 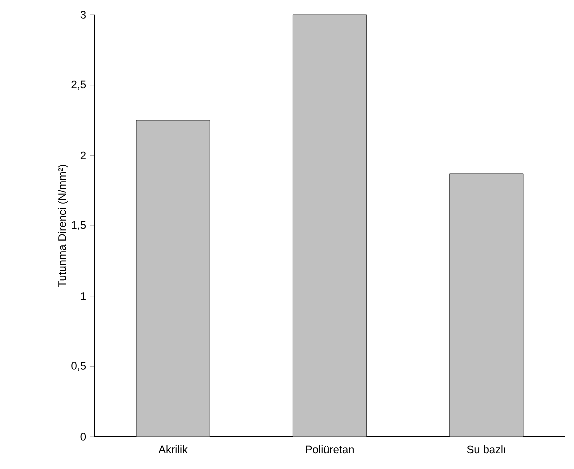 What do you see at coordinates (330, 450) in the screenshot?
I see `x-tick-label: Poliüretan` at bounding box center [330, 450].